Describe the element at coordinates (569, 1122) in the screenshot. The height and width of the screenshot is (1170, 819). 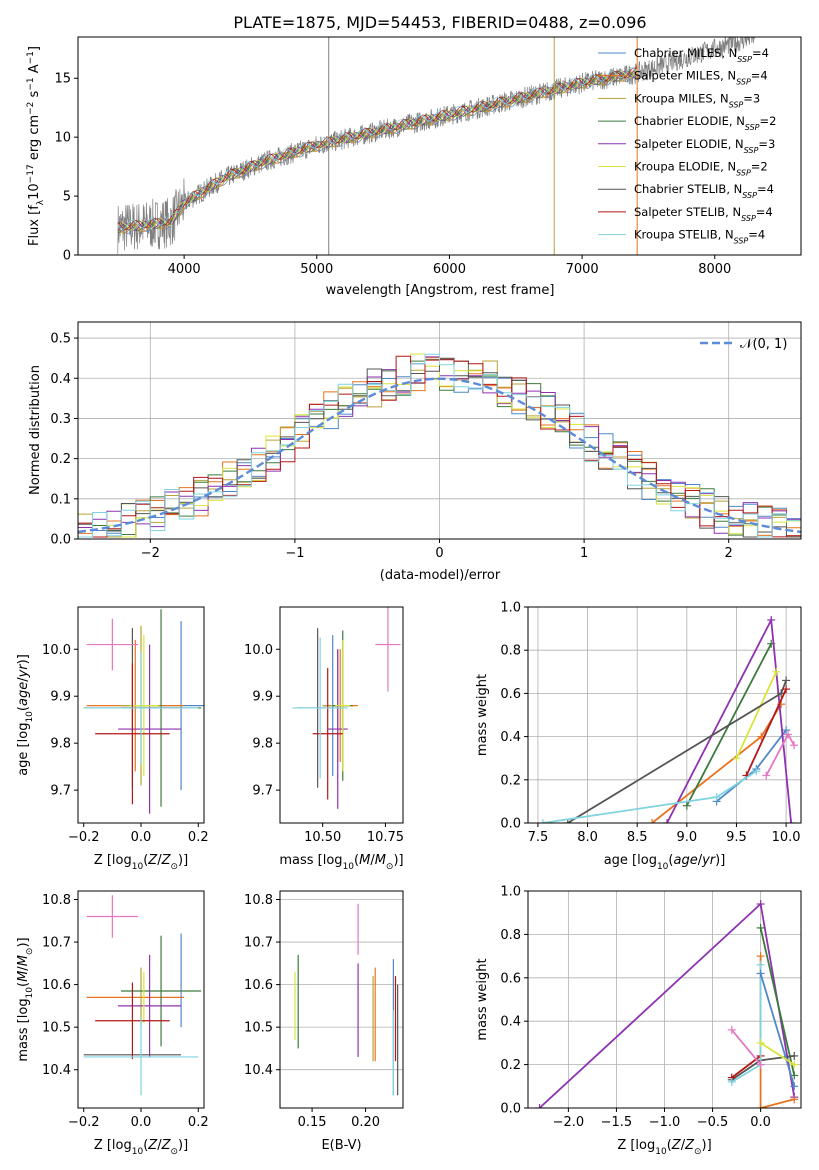
I see `x-tick-label: −2.0` at that location.